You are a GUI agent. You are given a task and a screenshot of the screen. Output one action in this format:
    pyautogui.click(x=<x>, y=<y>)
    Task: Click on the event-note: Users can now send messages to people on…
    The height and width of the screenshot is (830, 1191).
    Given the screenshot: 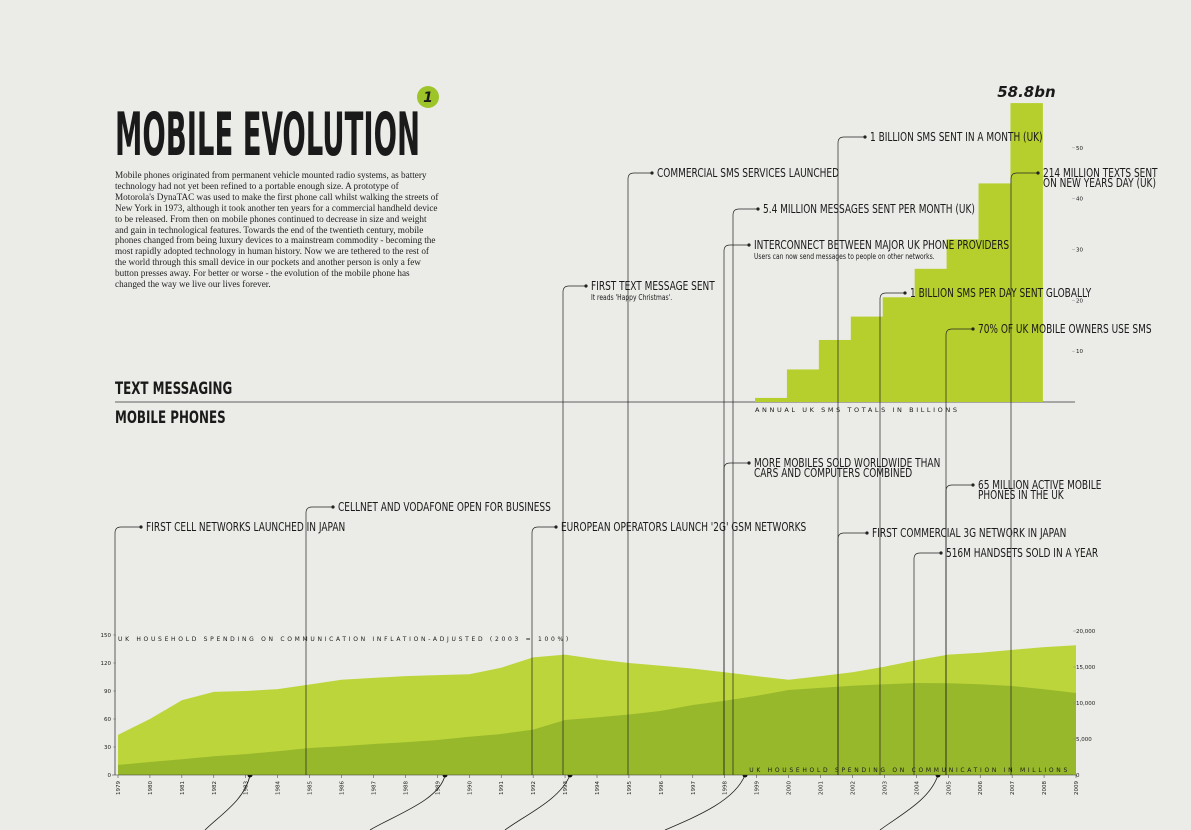 What is the action you would take?
    pyautogui.click(x=844, y=256)
    